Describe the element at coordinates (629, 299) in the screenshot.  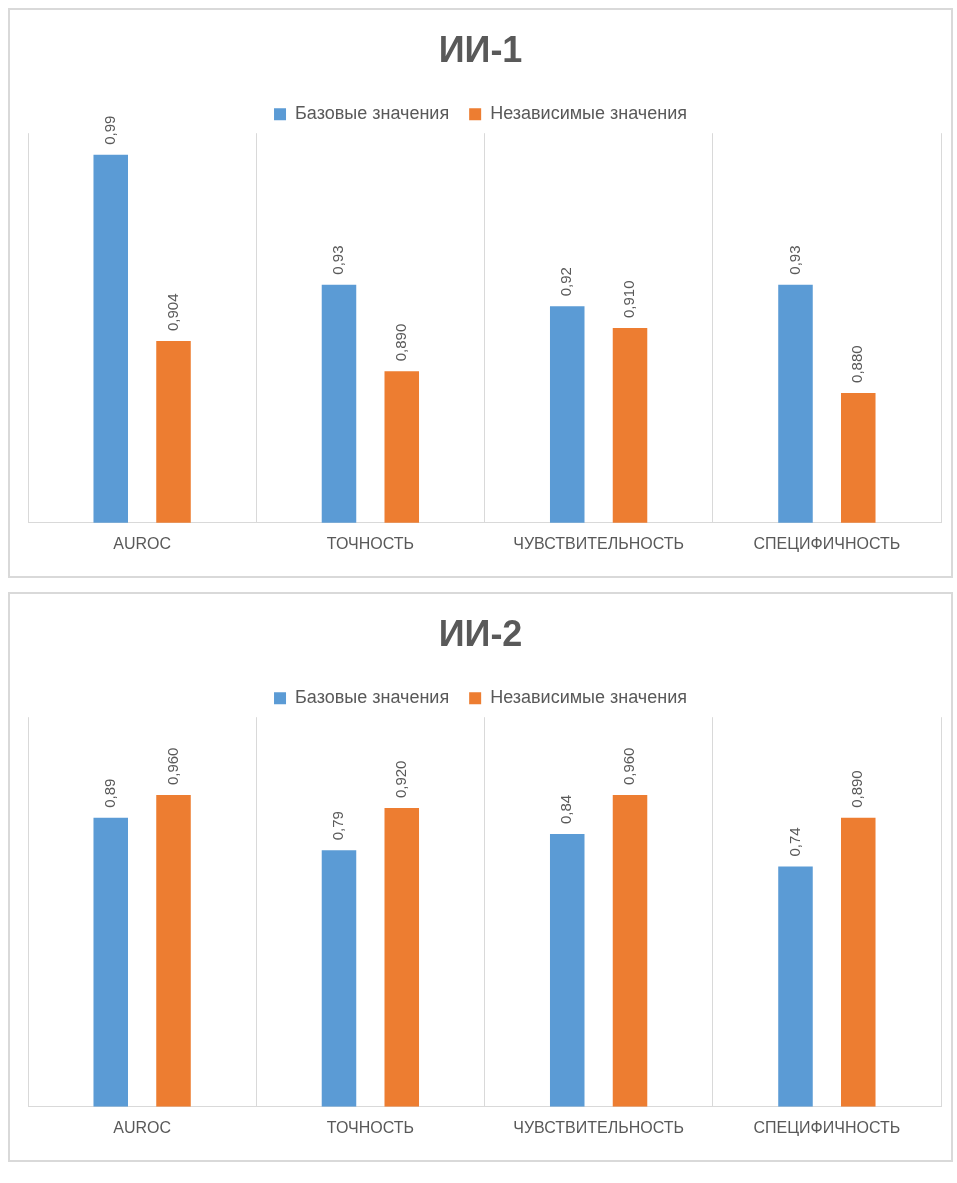
I see `data-label: 0,910` at that location.